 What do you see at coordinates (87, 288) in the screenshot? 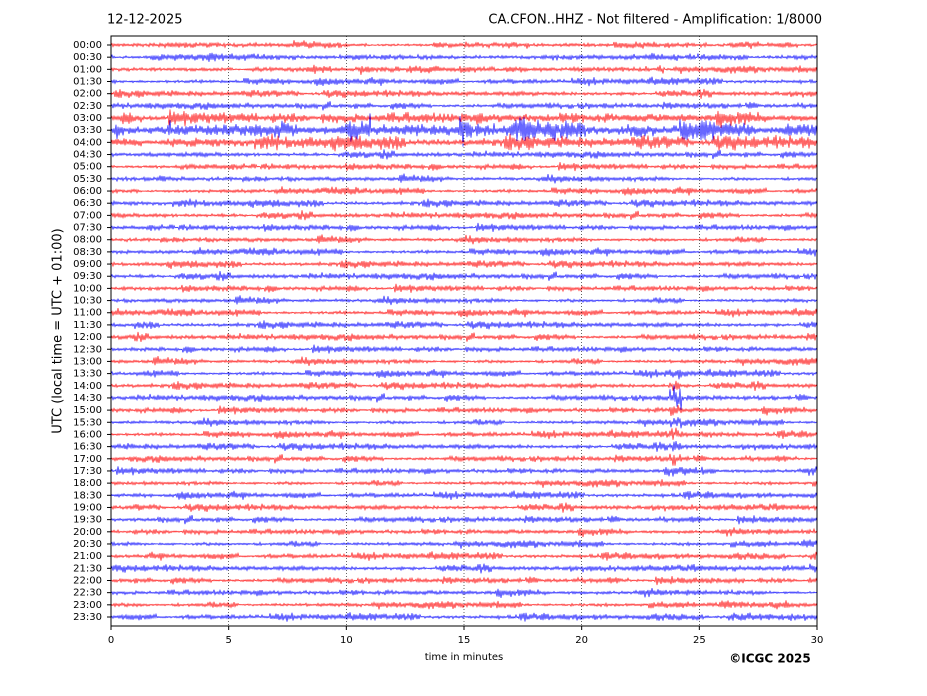
I see `y-tick-label: 10:00` at bounding box center [87, 288].